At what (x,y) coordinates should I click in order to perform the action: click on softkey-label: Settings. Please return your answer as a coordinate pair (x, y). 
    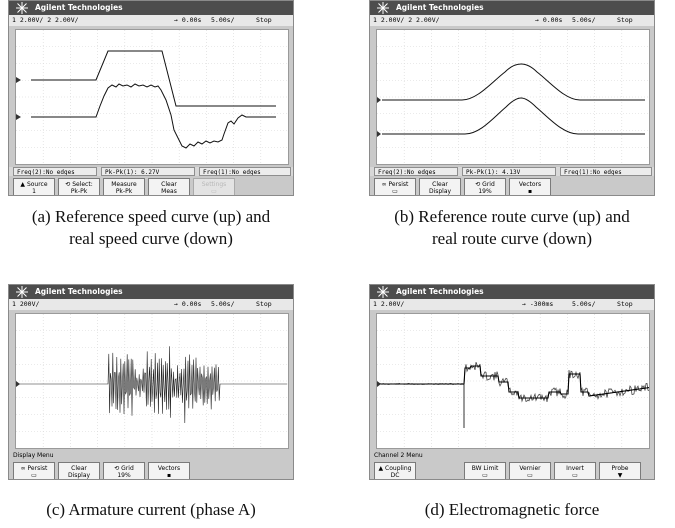
    Looking at the image, I should click on (214, 184).